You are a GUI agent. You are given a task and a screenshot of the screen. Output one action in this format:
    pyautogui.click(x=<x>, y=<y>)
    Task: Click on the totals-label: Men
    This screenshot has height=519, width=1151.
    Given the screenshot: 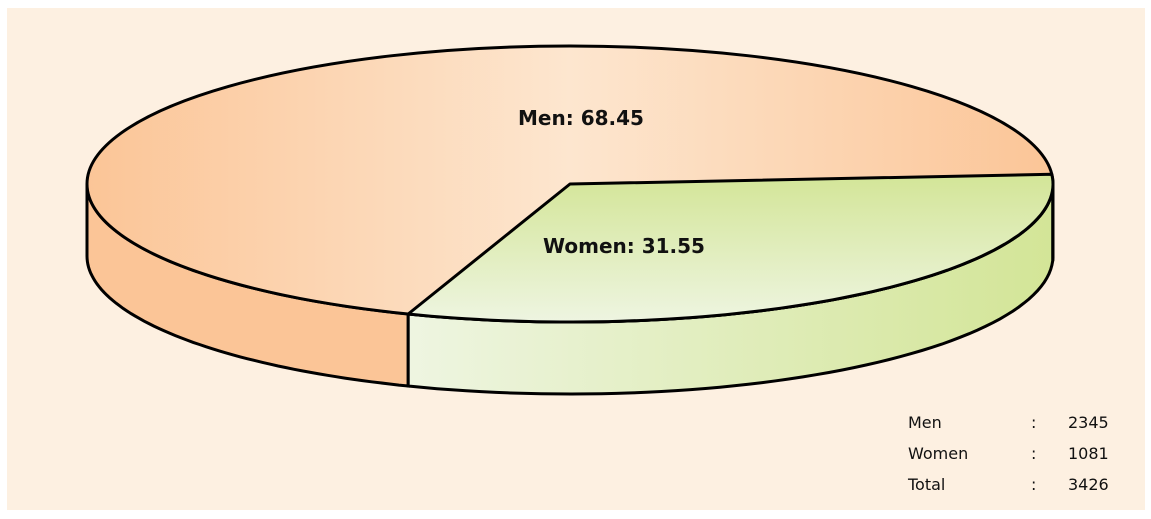 What is the action you would take?
    pyautogui.click(x=925, y=422)
    